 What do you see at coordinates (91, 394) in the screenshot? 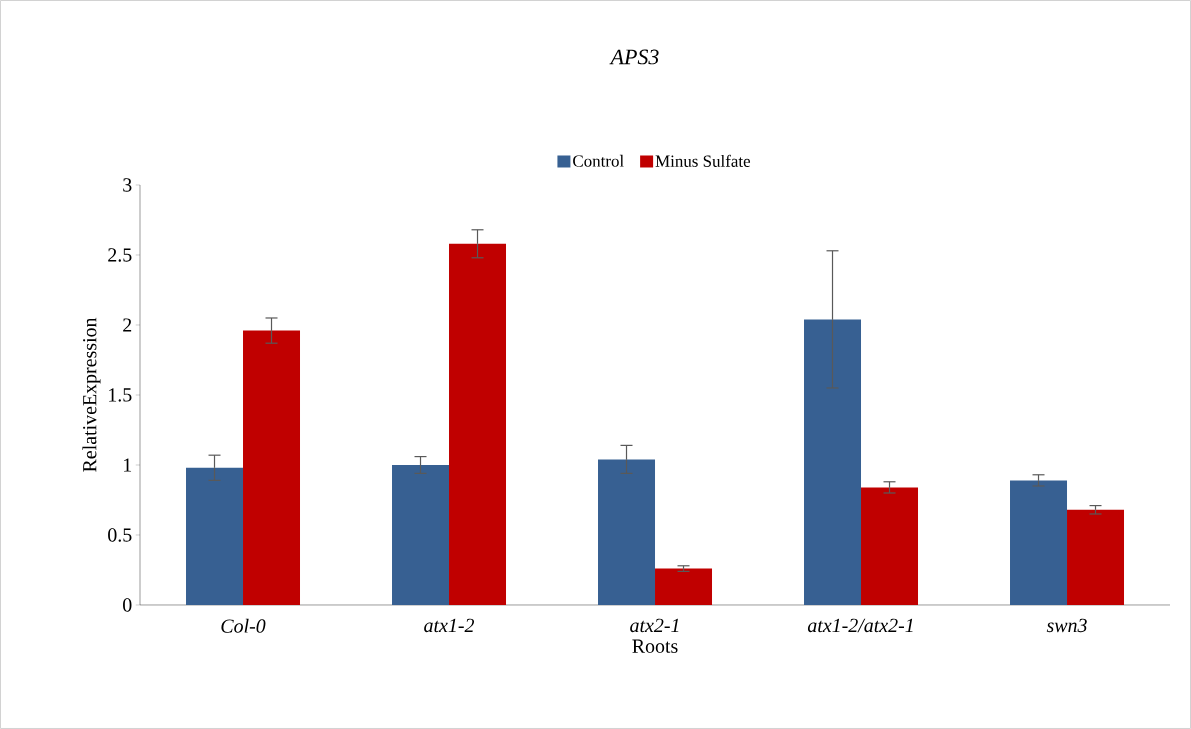
I see `y-axis-title: RelativeExpression` at bounding box center [91, 394].